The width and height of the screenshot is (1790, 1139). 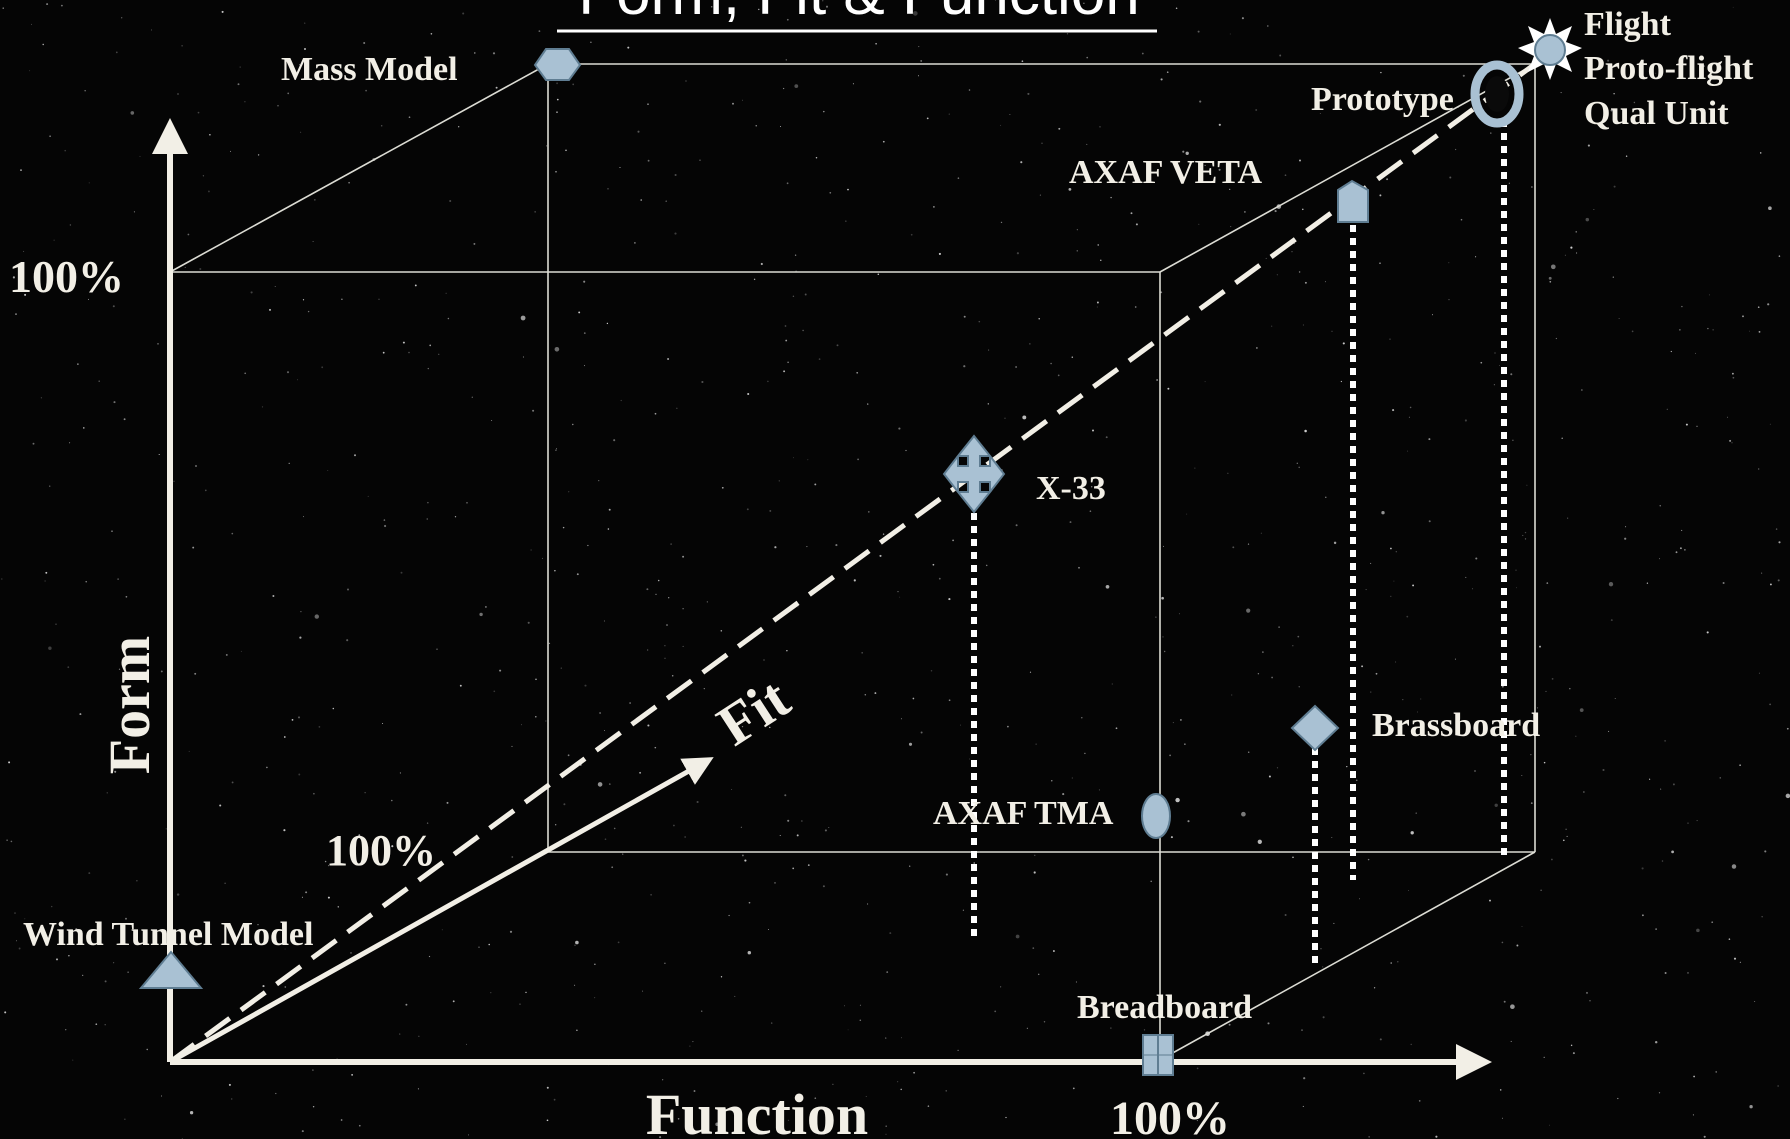 I want to click on x33-four-way-arrow-icon, so click(x=974, y=474).